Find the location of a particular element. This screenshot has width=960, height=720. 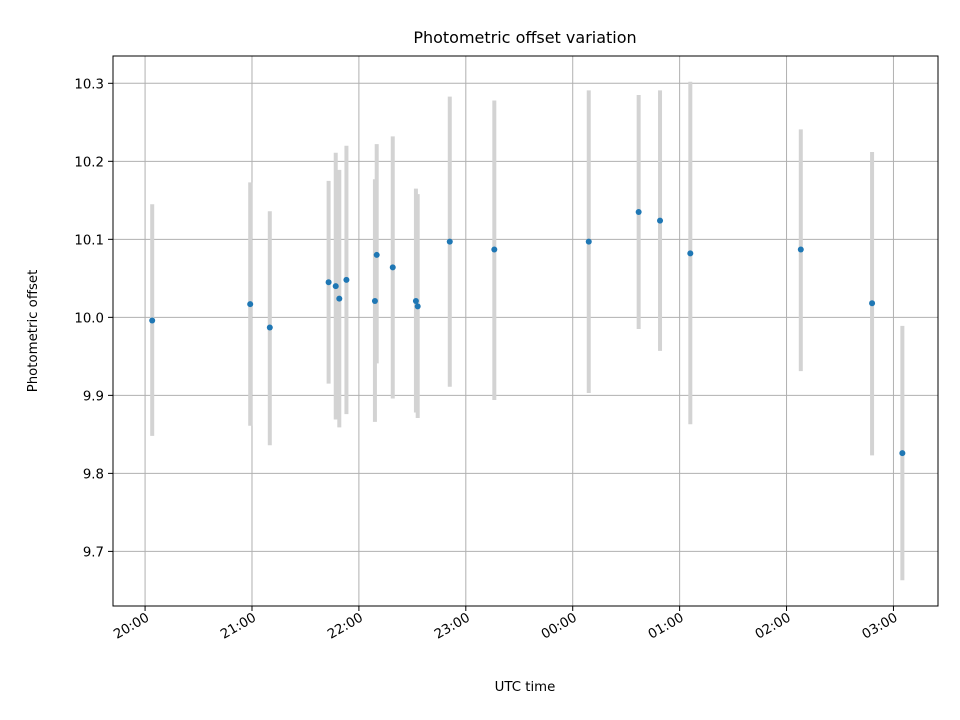

y-tick-label: 10.0 is located at coordinates (89, 318).